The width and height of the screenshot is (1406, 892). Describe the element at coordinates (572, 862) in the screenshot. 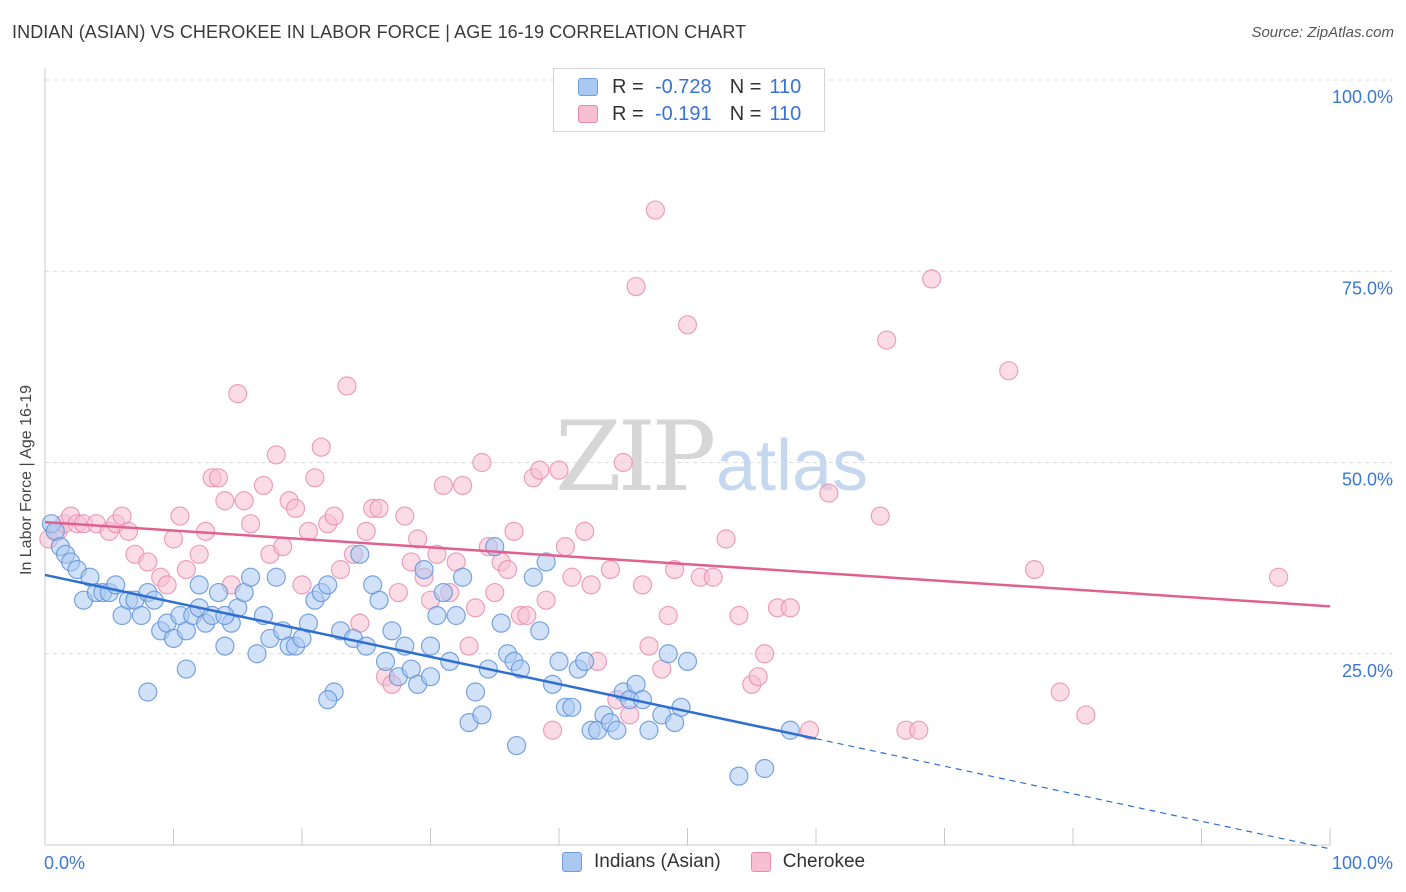

I see `series-swatch-indians` at that location.